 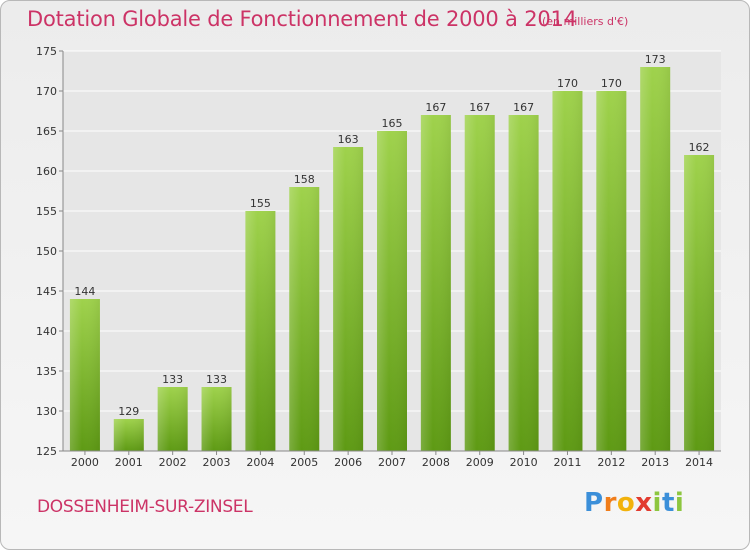 What do you see at coordinates (173, 462) in the screenshot?
I see `x-tick-label: 2002` at bounding box center [173, 462].